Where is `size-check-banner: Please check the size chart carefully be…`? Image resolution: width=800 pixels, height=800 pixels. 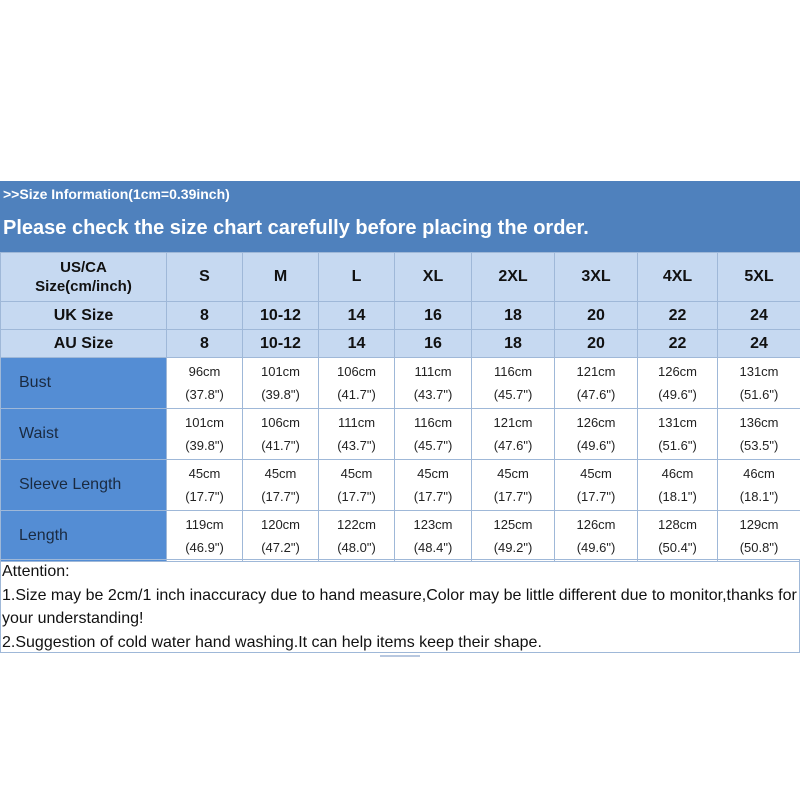
size-check-banner: Please check the size chart carefully be… is located at coordinates (400, 230).